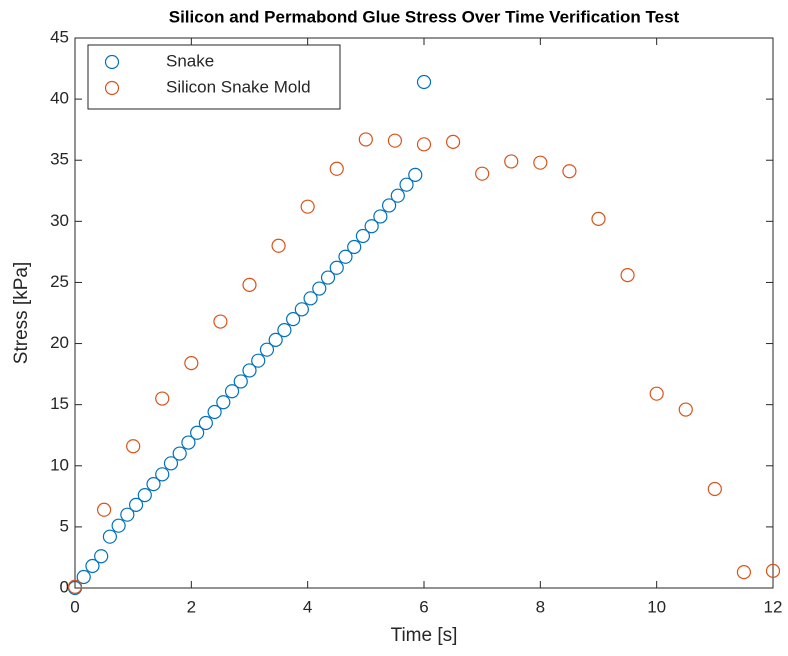  Describe the element at coordinates (59, 98) in the screenshot. I see `y-tick-label: 40` at that location.